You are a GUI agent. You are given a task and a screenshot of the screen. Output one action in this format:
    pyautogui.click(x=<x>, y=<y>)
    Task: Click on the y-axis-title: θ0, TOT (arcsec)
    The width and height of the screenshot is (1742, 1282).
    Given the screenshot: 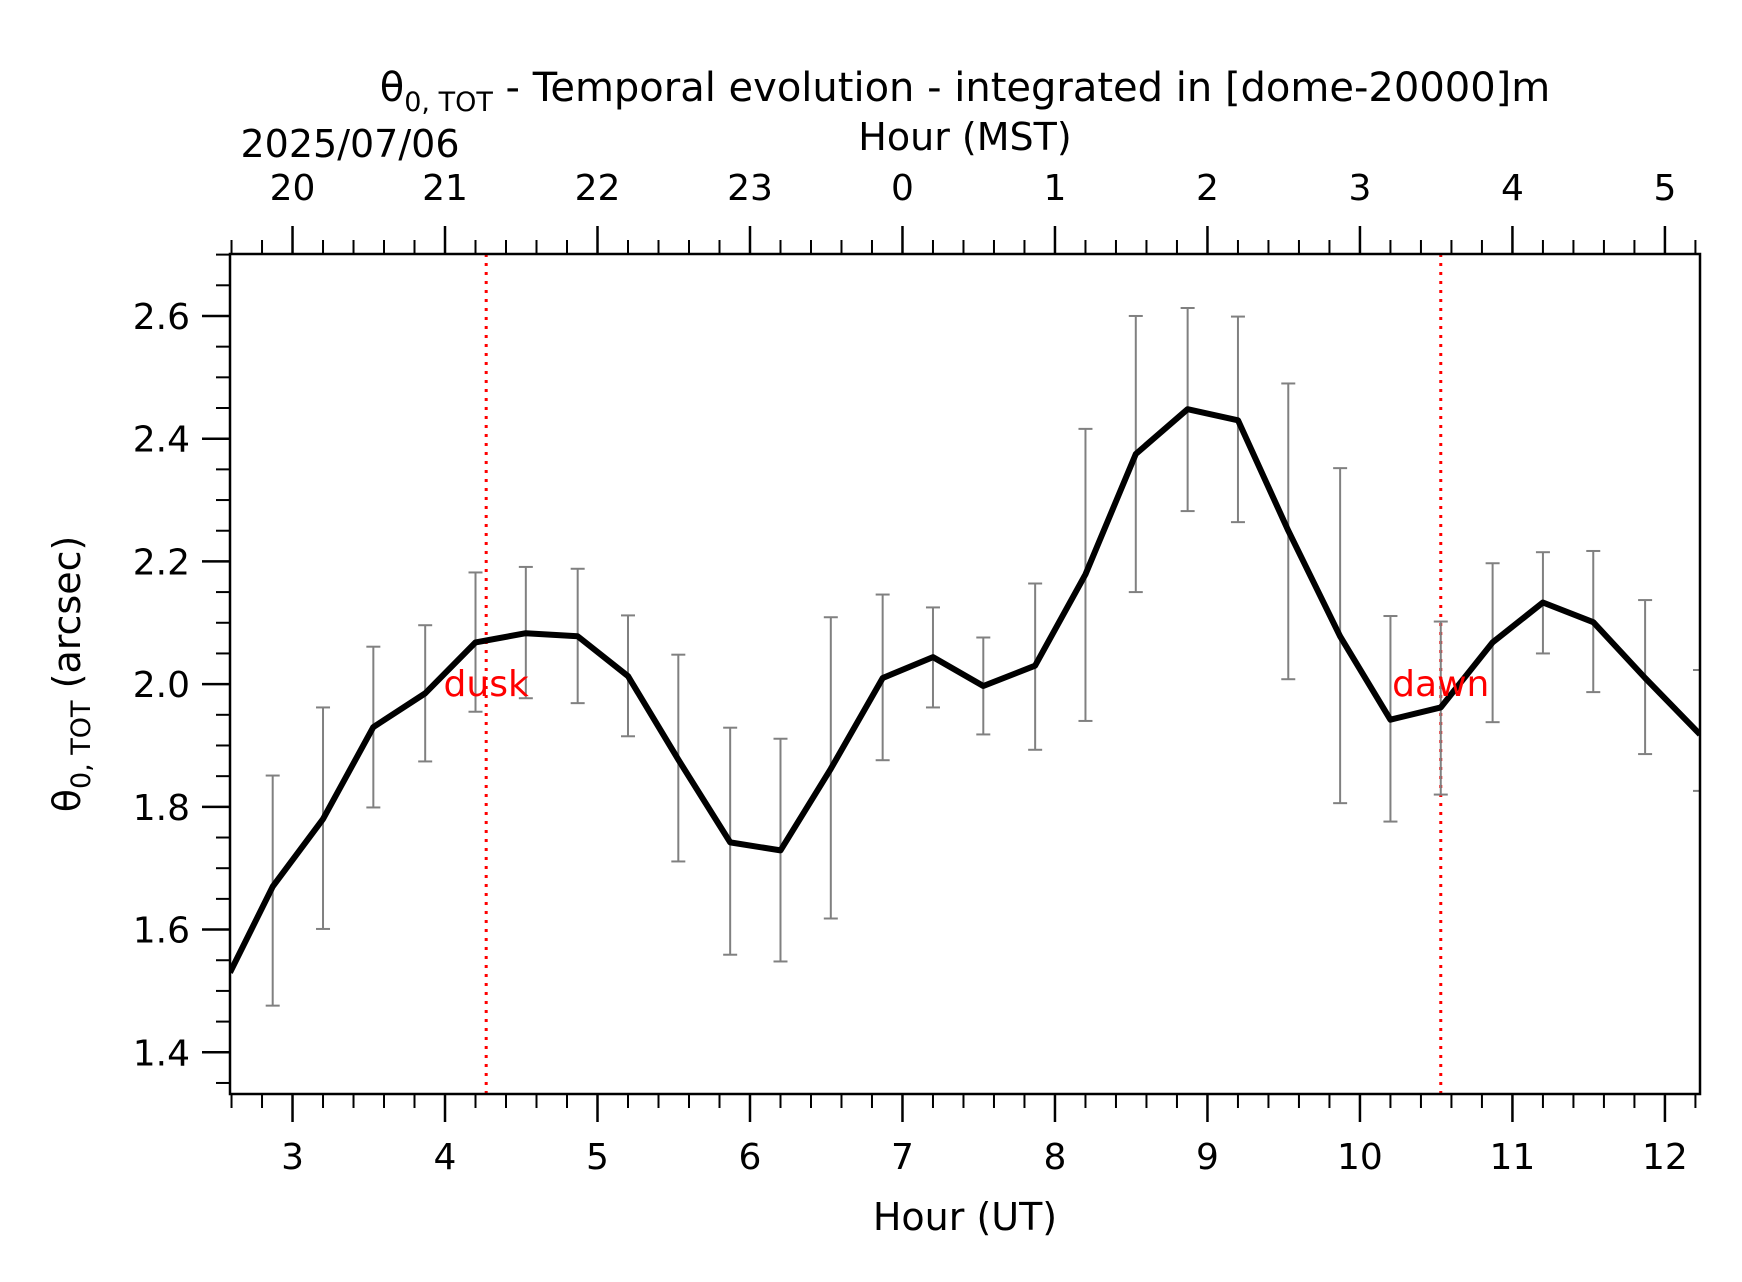 What is the action you would take?
    pyautogui.click(x=71, y=674)
    